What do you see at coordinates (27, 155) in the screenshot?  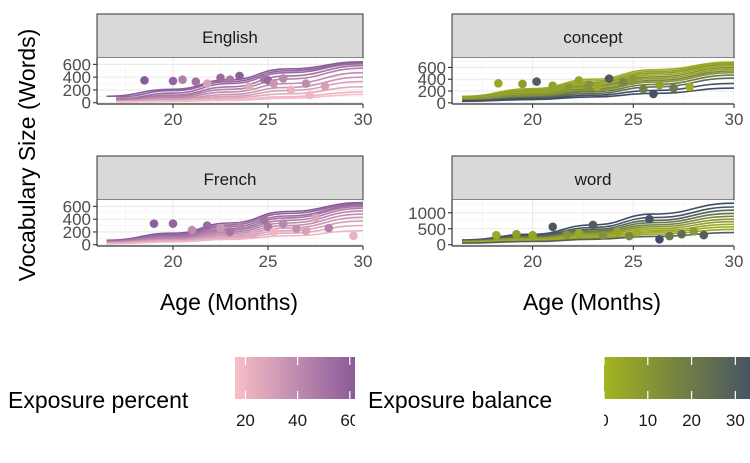 I see `y-axis-title: Vocabulary Size (Words)` at bounding box center [27, 155].